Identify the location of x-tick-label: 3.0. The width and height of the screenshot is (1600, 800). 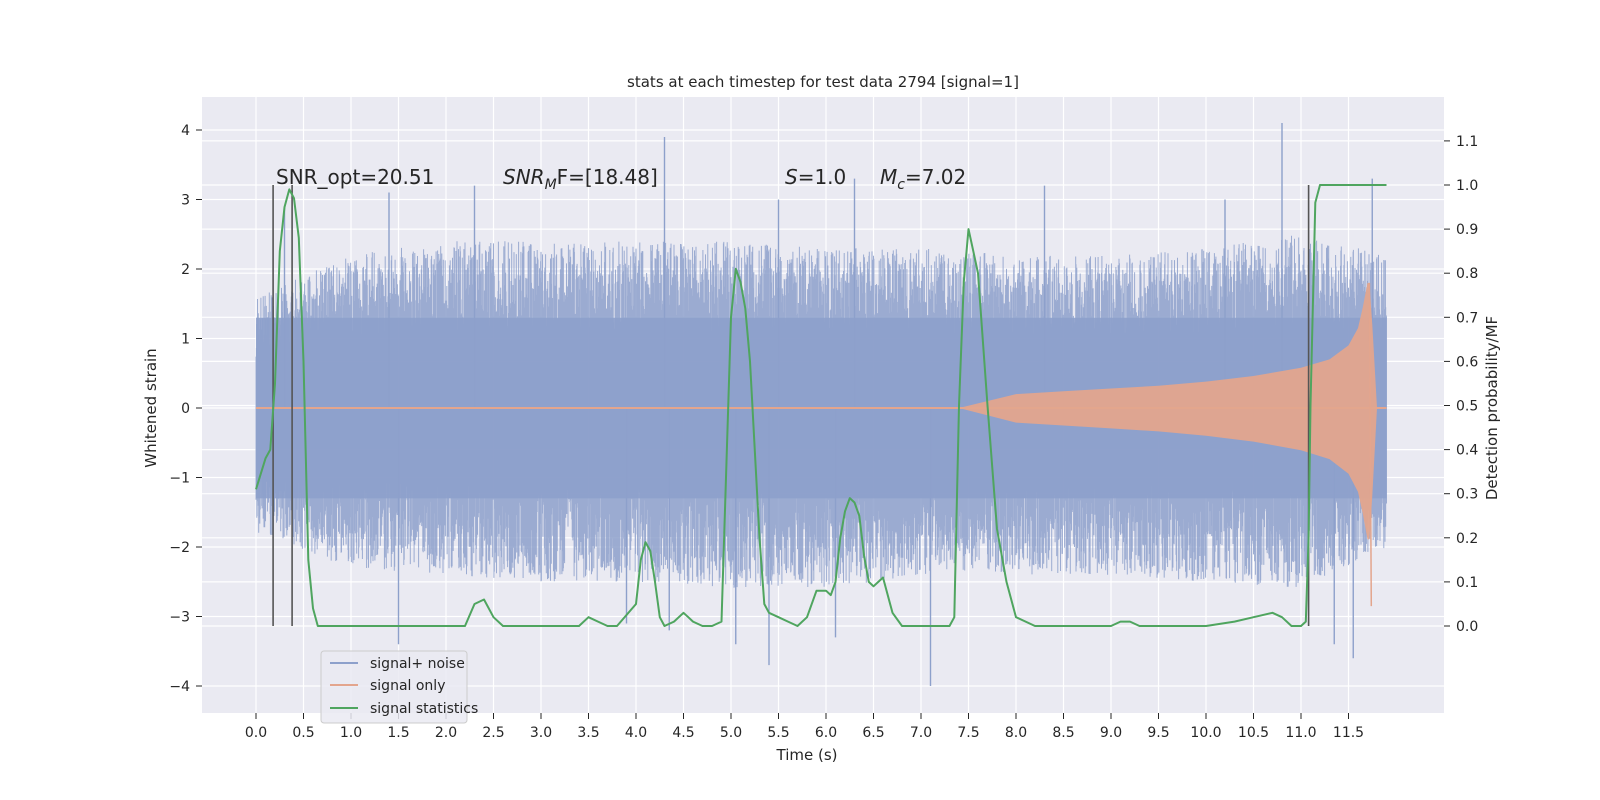
(541, 733).